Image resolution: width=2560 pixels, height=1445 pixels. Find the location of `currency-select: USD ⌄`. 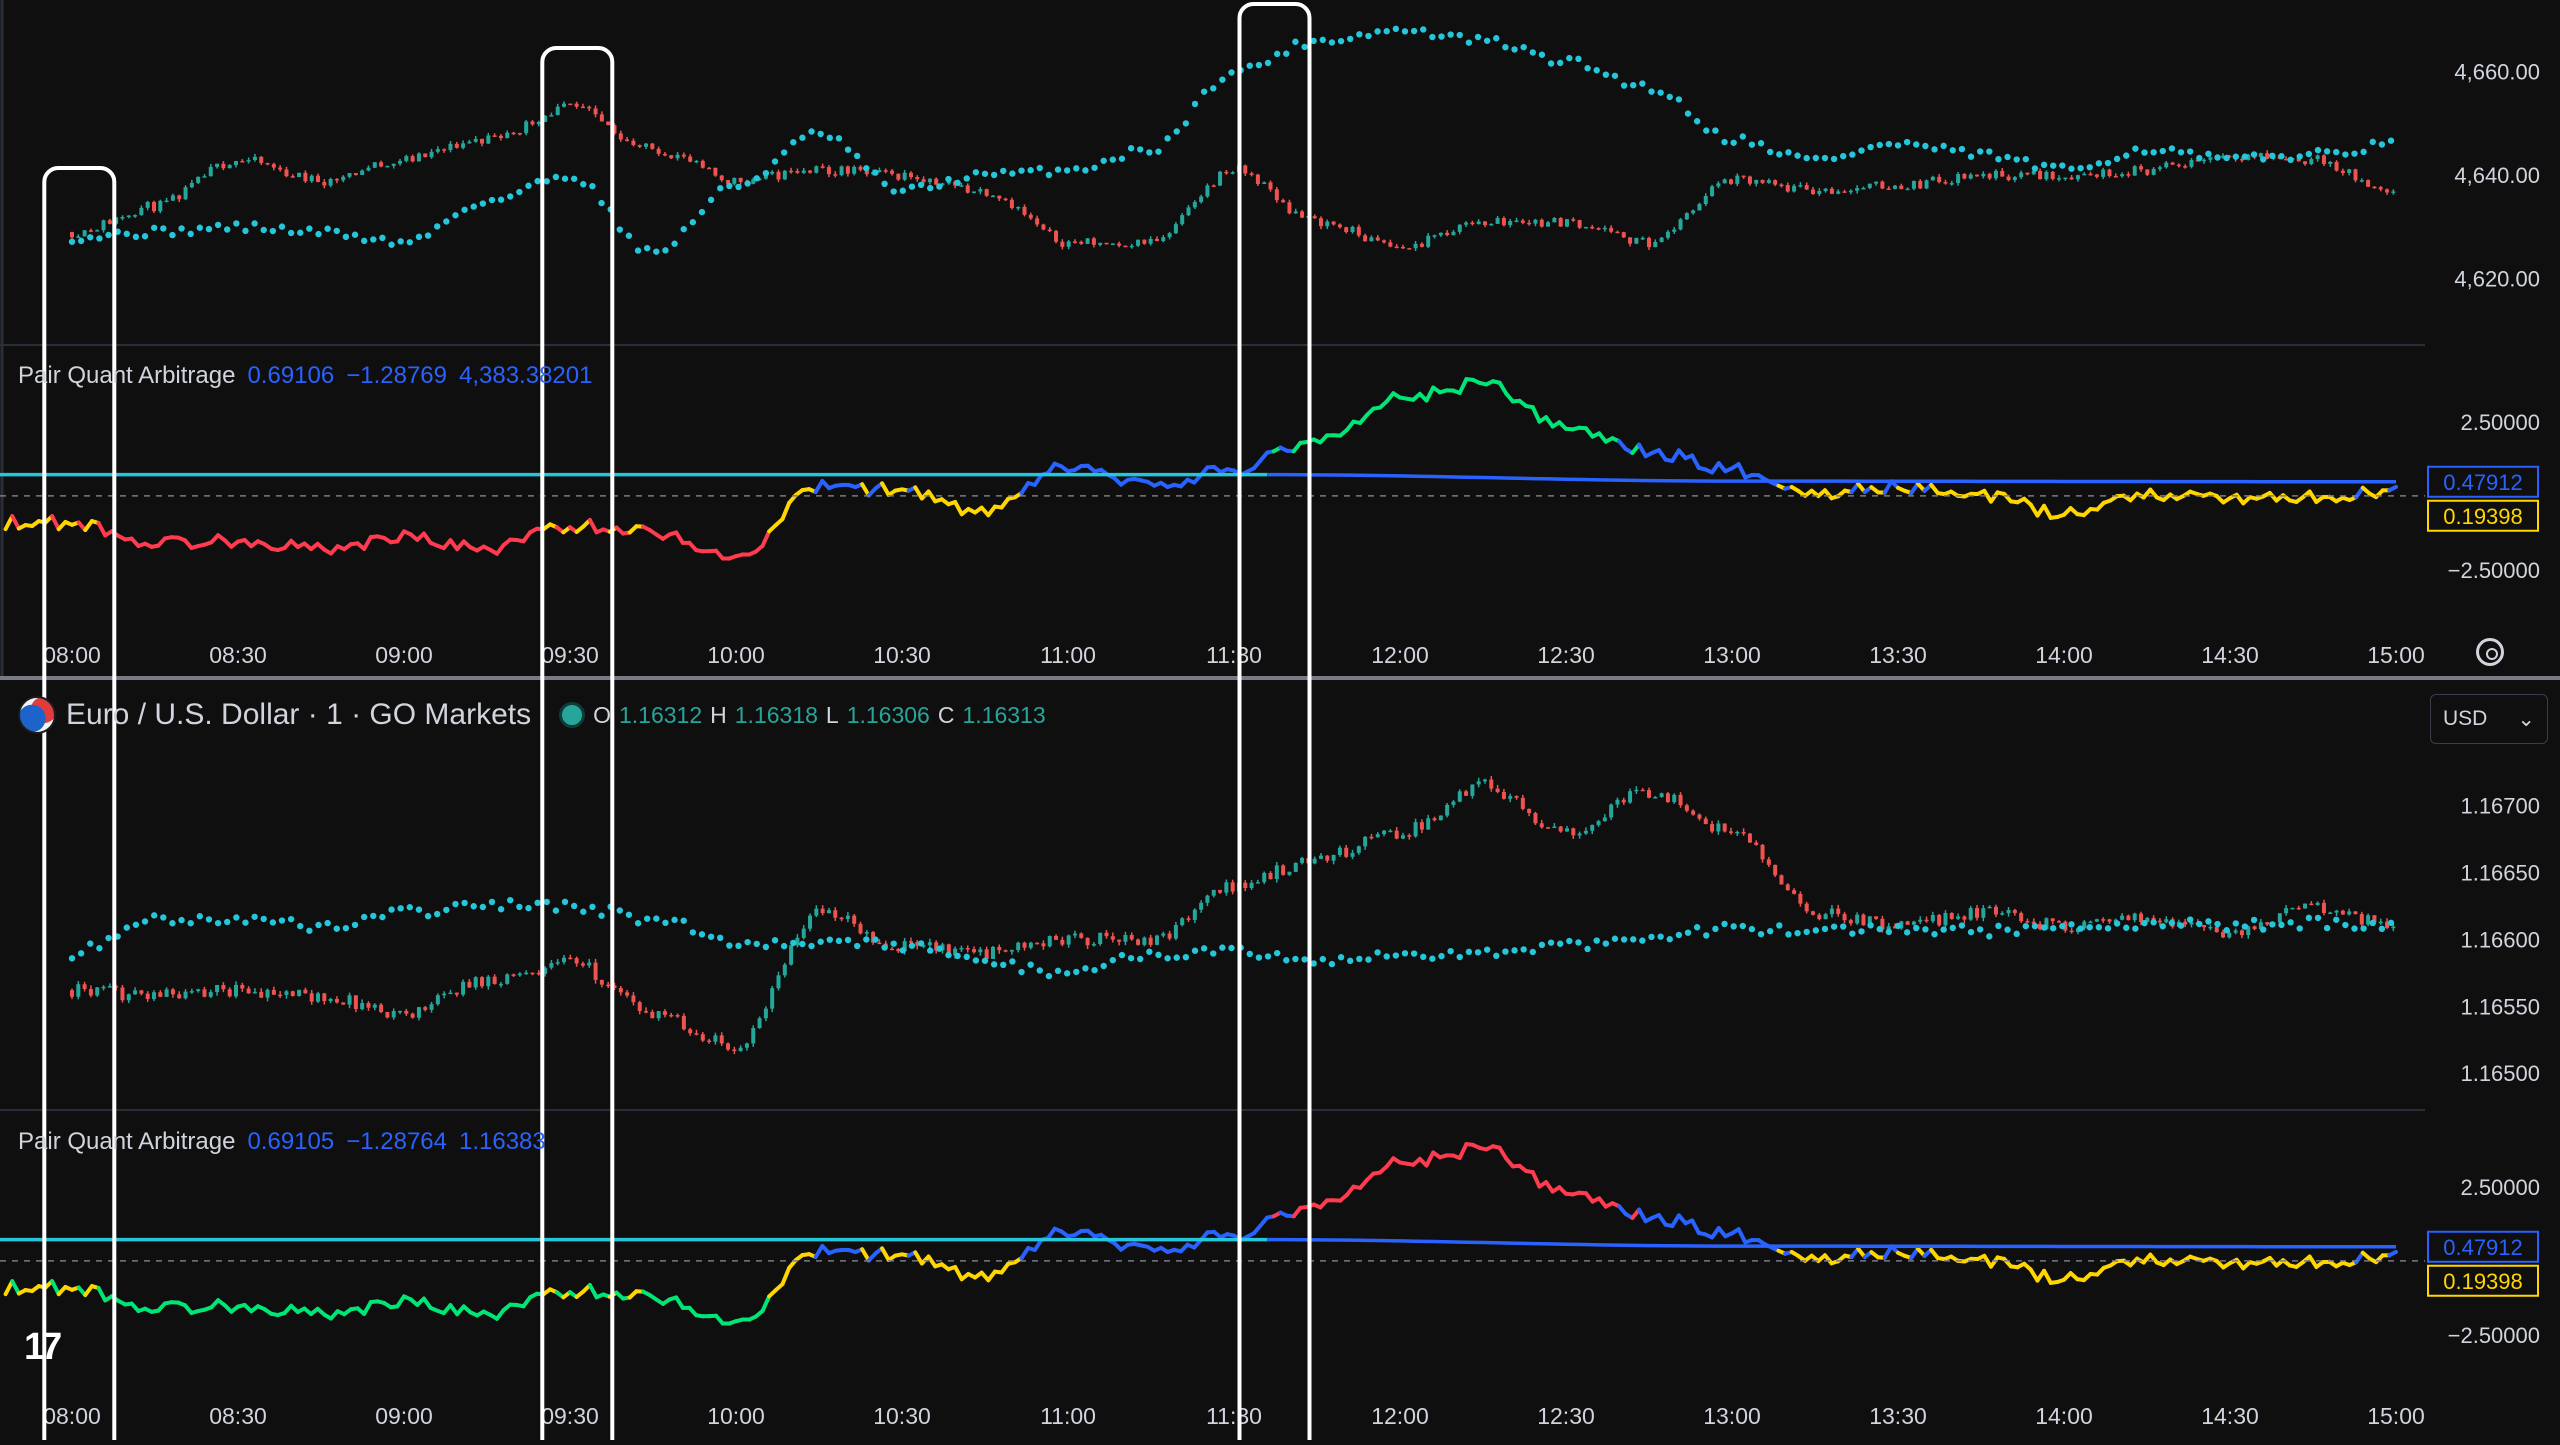

currency-select: USD ⌄ is located at coordinates (2489, 719).